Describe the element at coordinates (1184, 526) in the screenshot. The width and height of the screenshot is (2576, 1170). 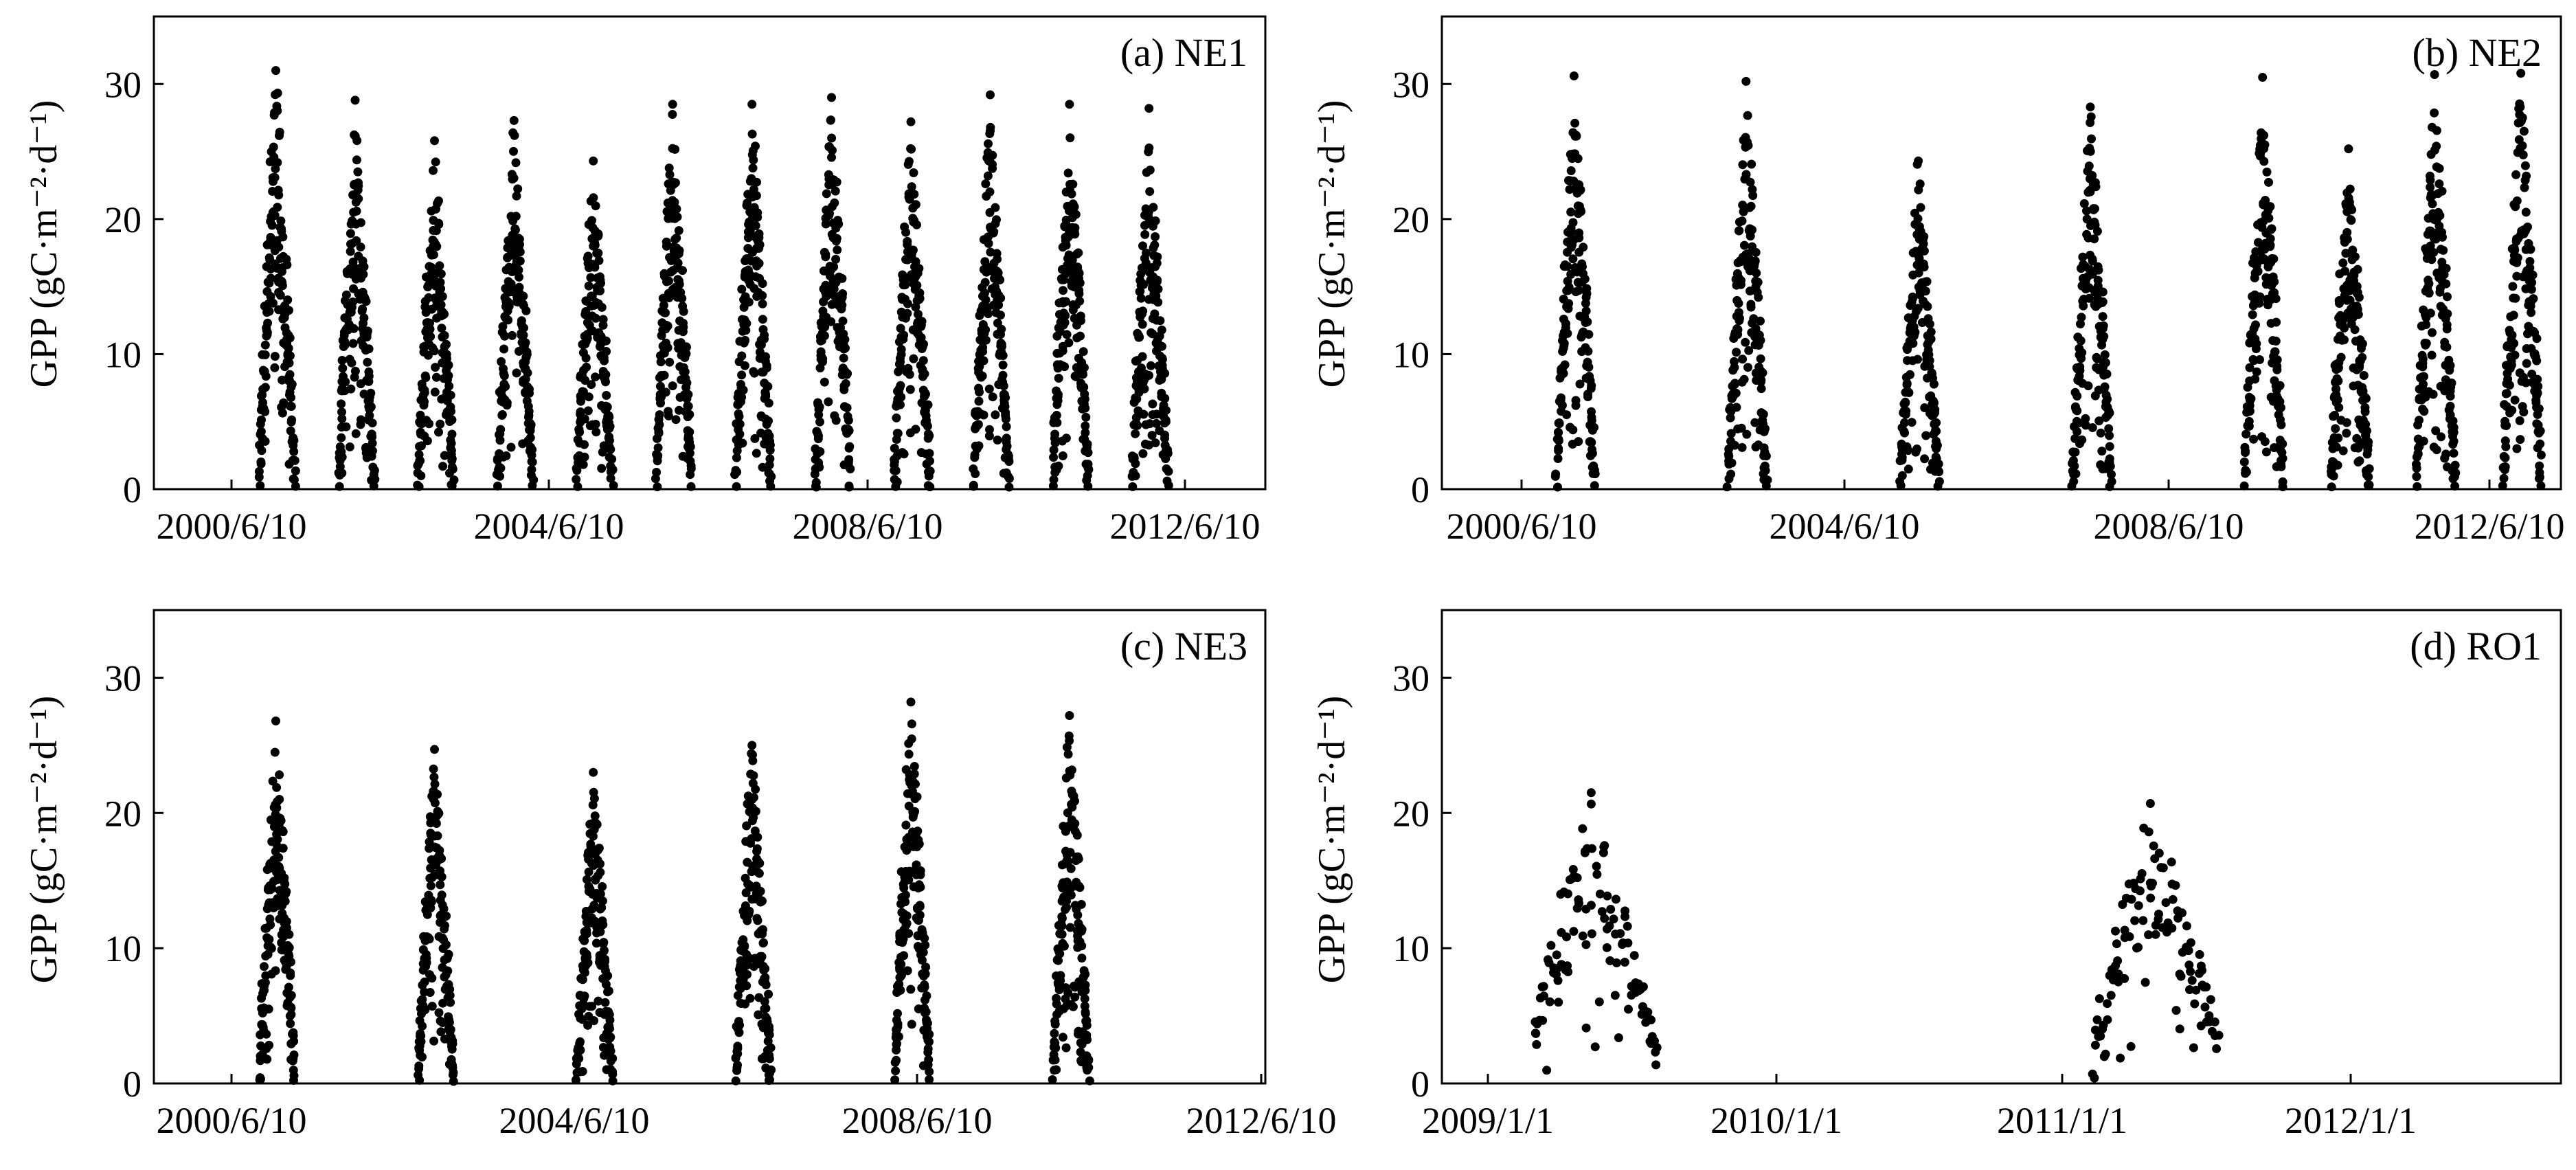
I see `x-tick-label: 2012/6/10` at that location.